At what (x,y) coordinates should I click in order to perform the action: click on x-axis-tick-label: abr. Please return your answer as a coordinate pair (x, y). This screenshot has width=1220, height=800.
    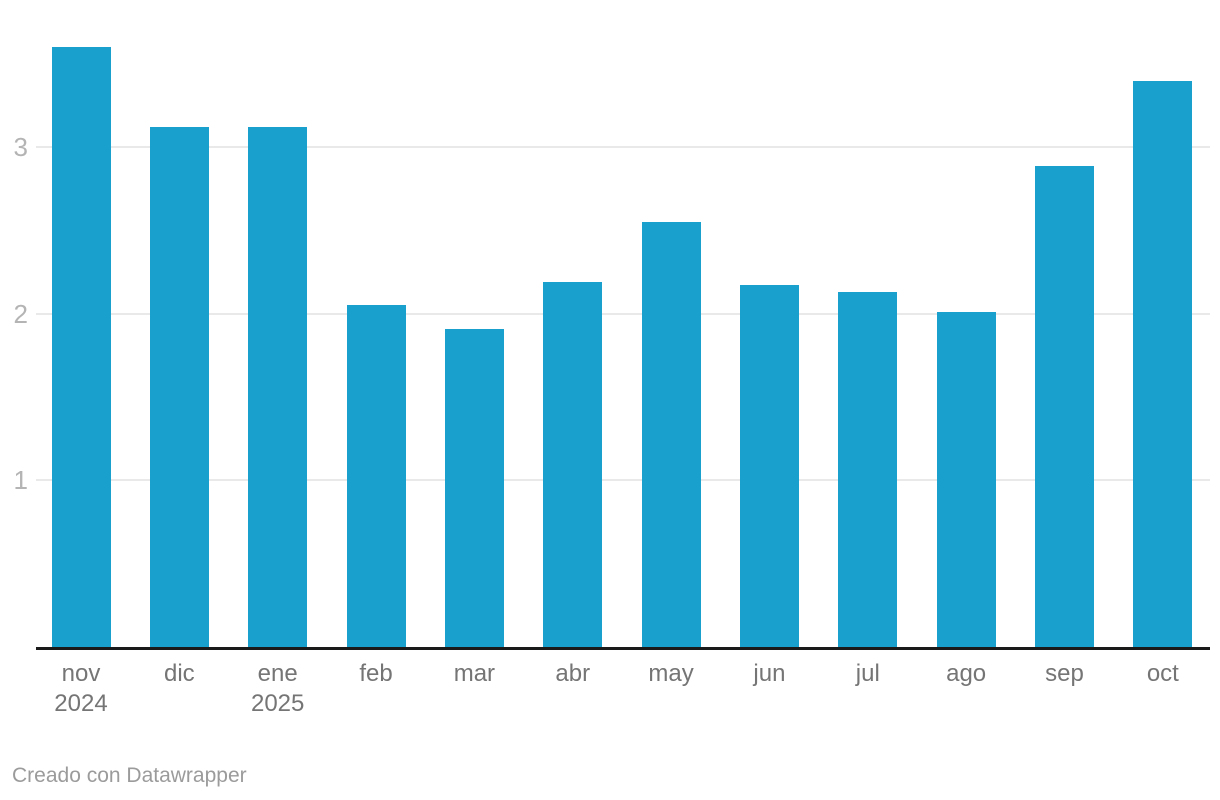
    Looking at the image, I should click on (573, 674).